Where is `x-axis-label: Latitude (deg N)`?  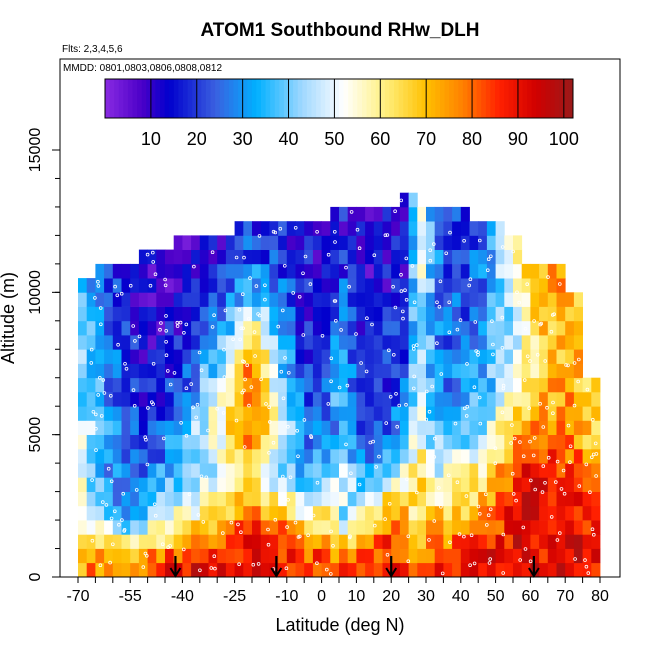
x-axis-label: Latitude (deg N) is located at coordinates (339, 625).